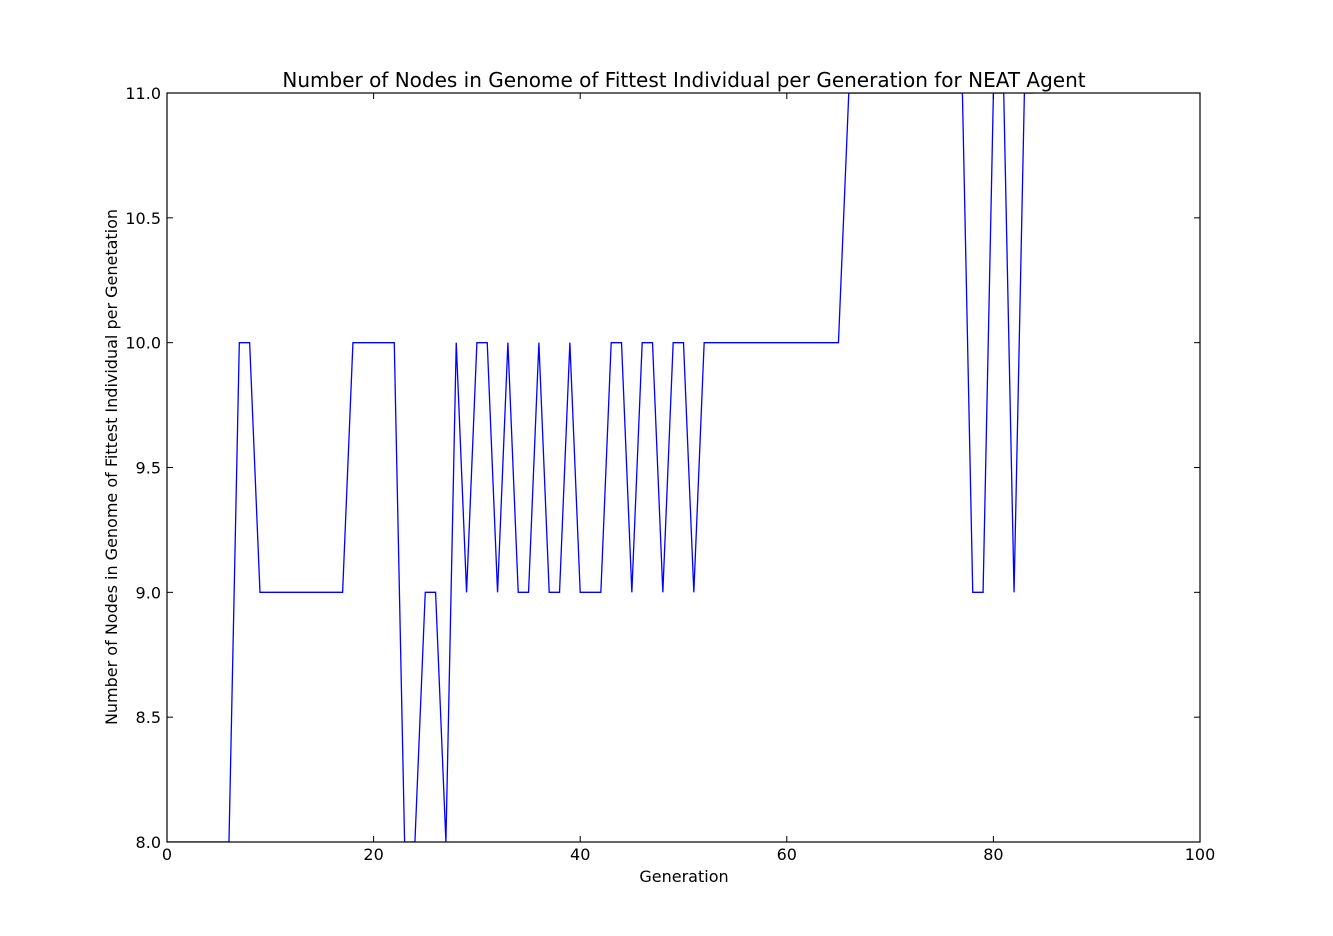 This screenshot has height=936, width=1333. I want to click on y-tick-label: 8.5, so click(148, 717).